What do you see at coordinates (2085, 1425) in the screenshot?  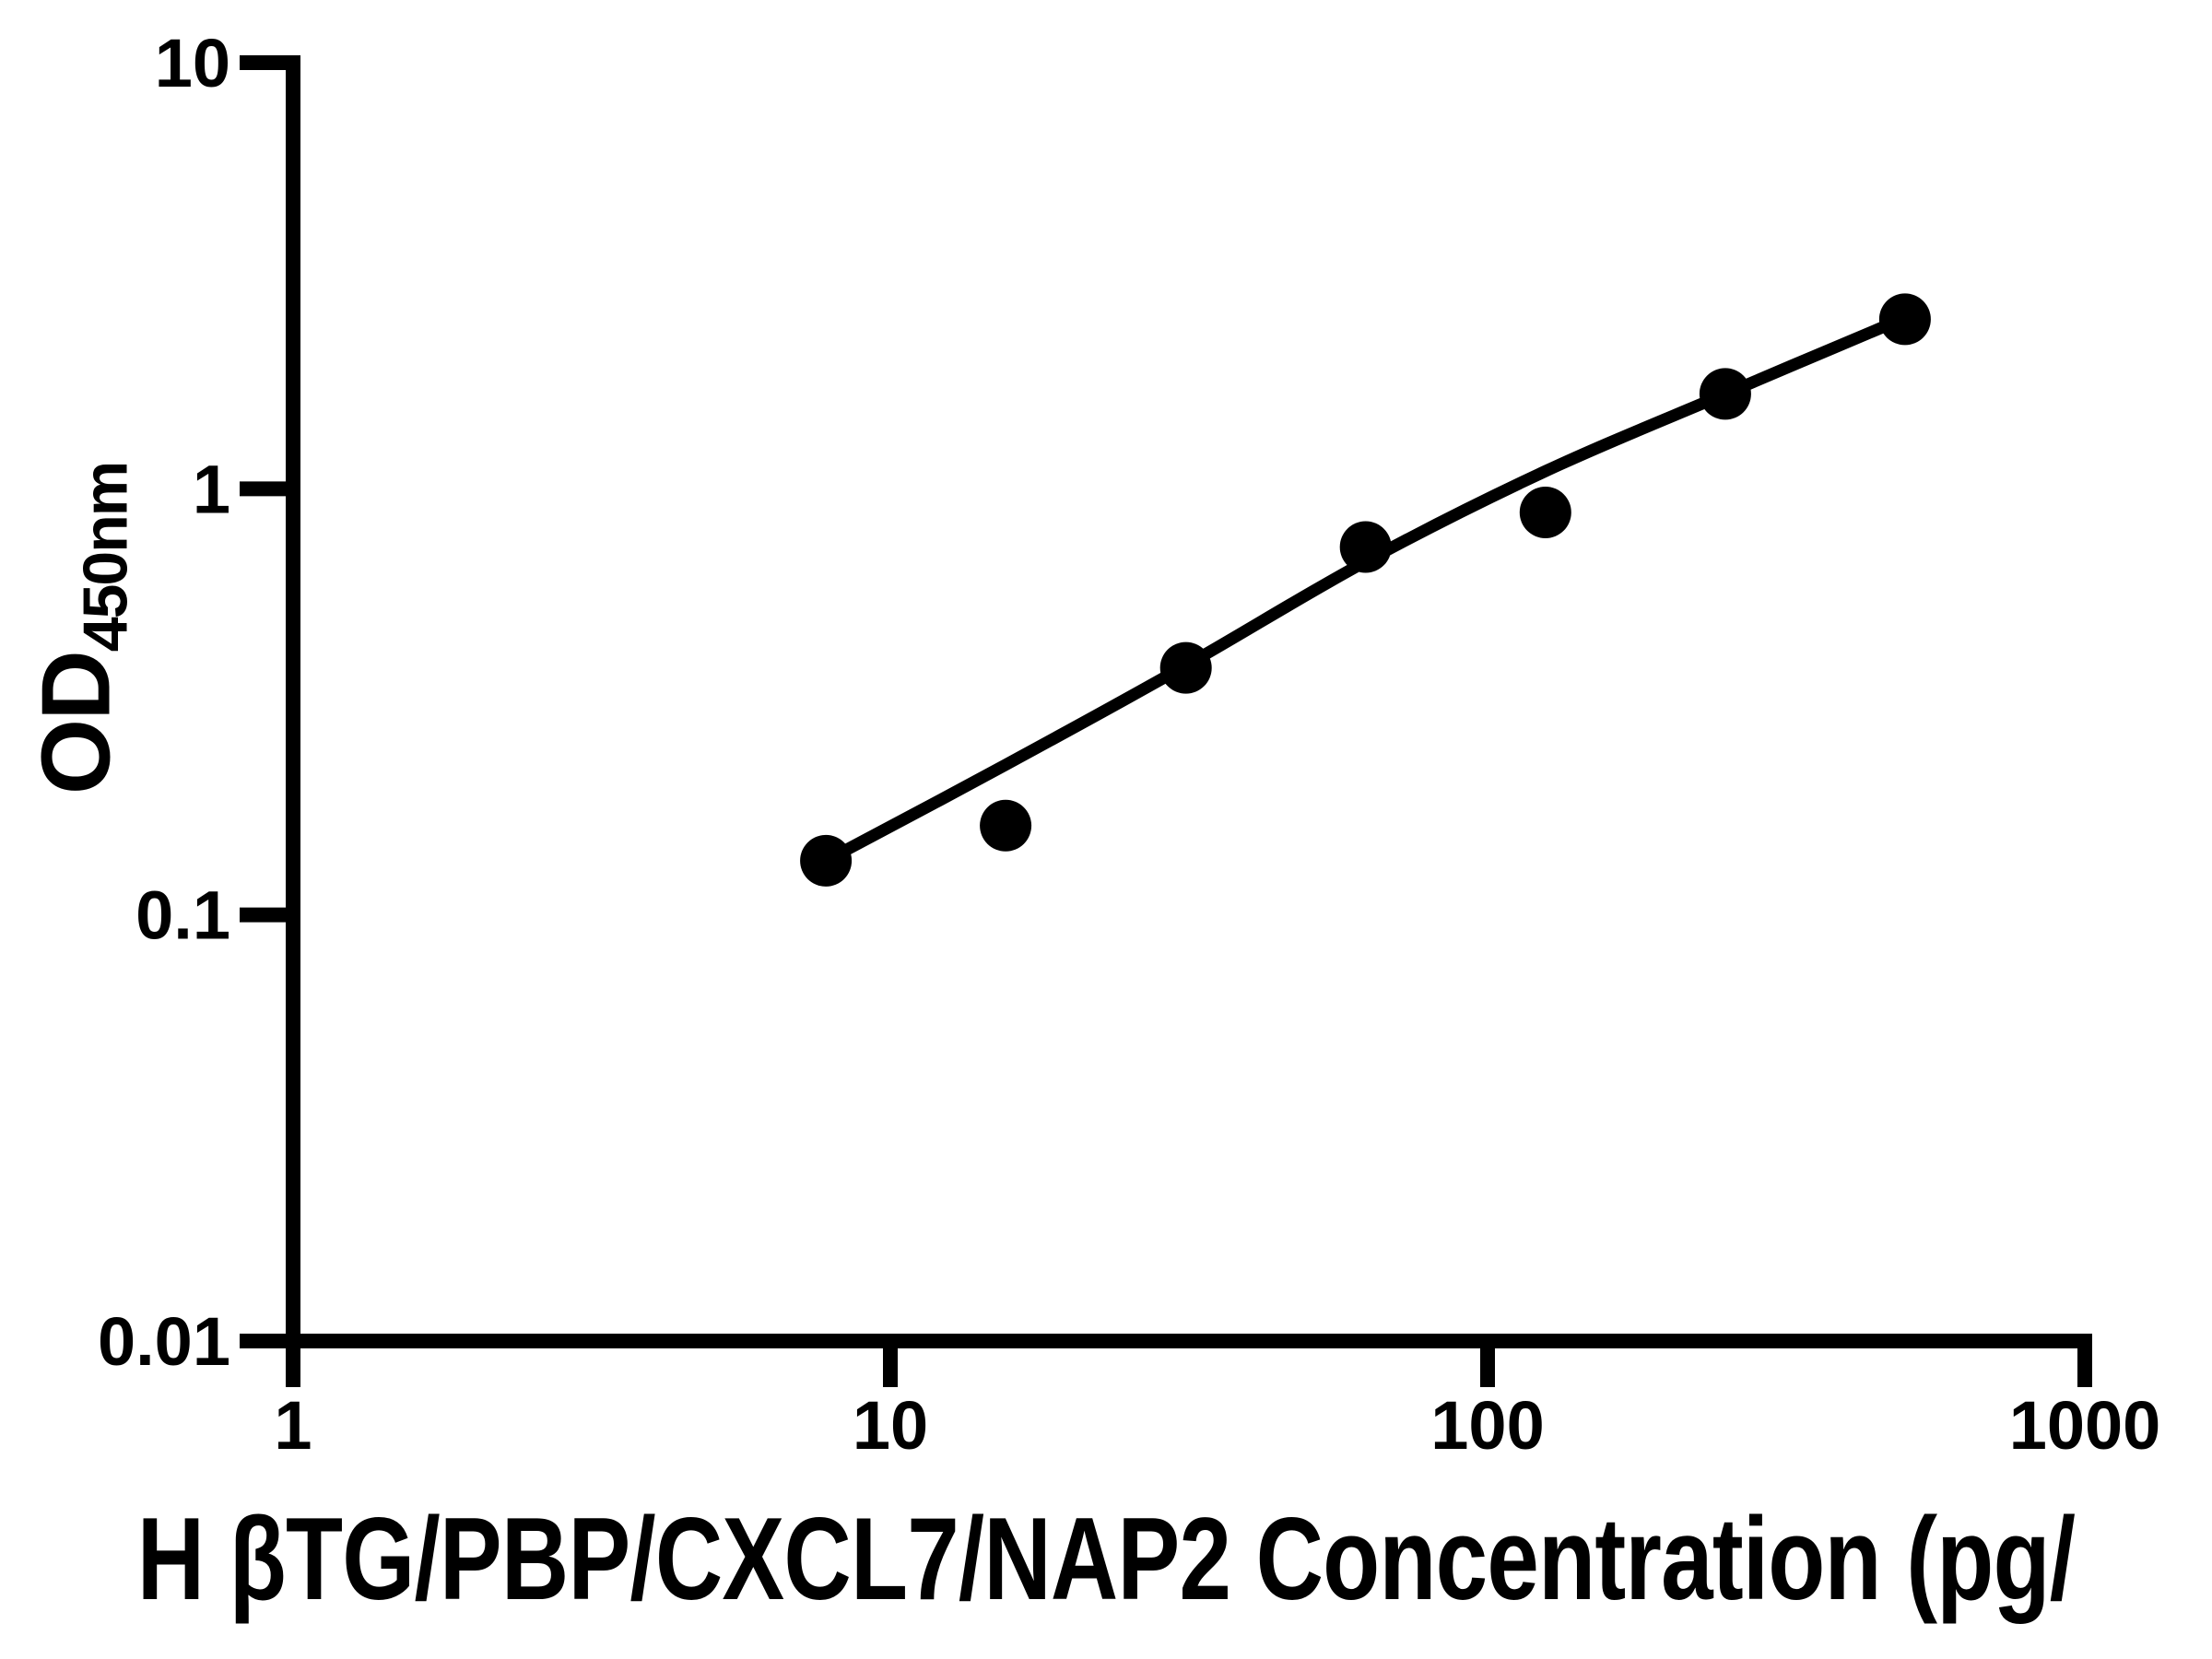 I see `x-tick-label: 1000` at bounding box center [2085, 1425].